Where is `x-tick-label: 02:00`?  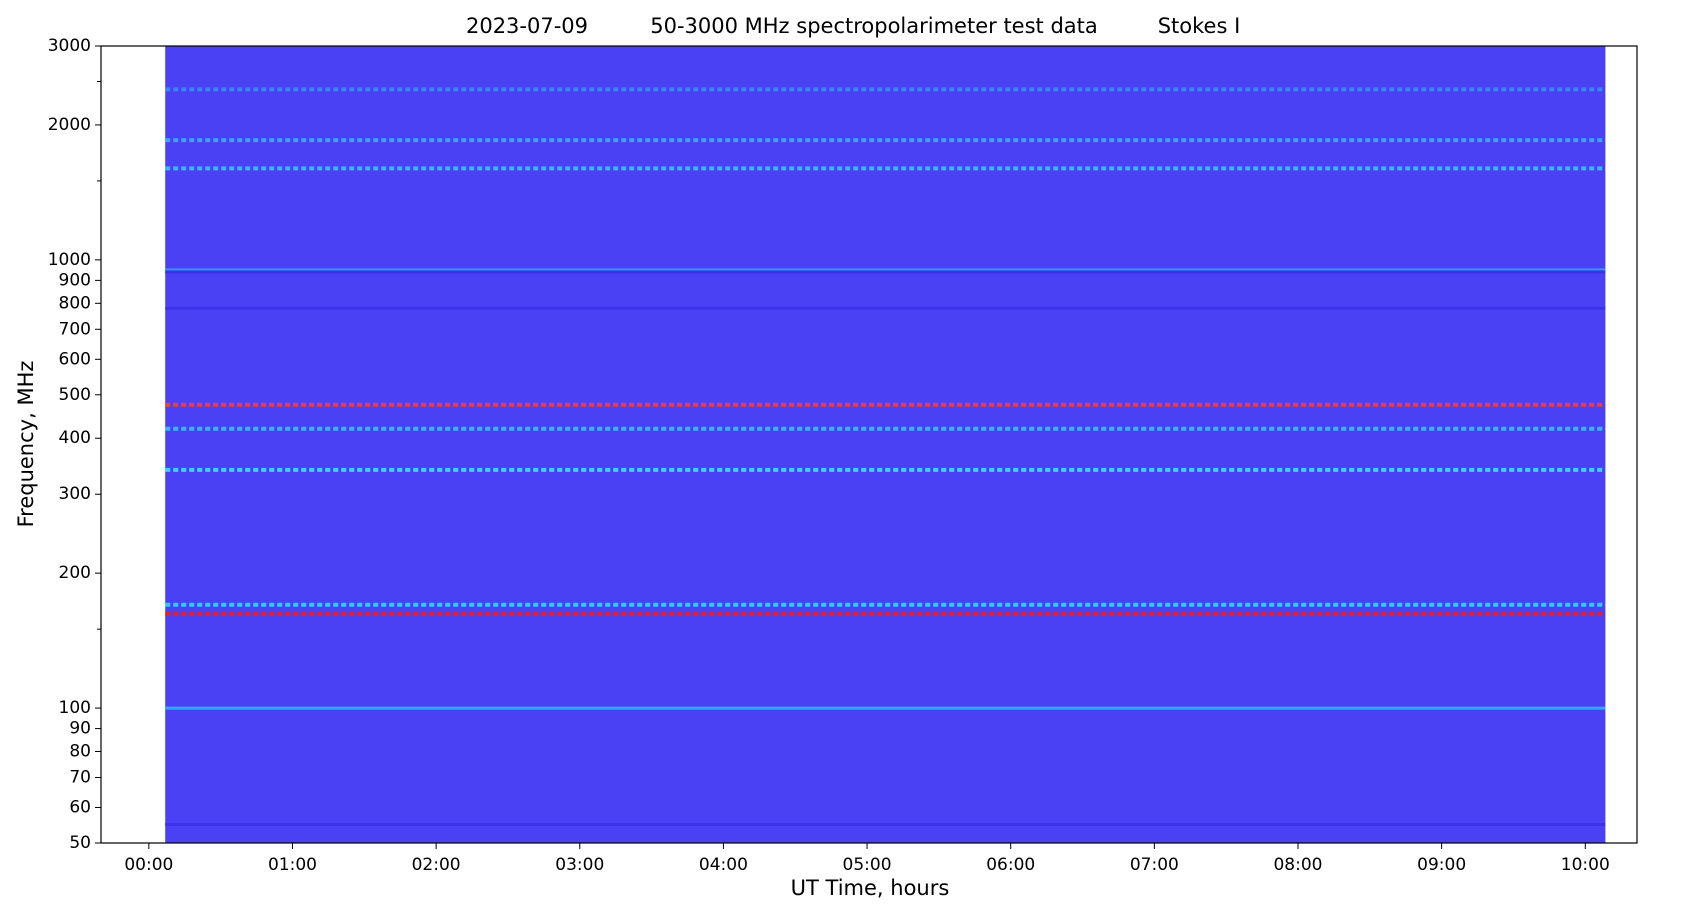
x-tick-label: 02:00 is located at coordinates (436, 865).